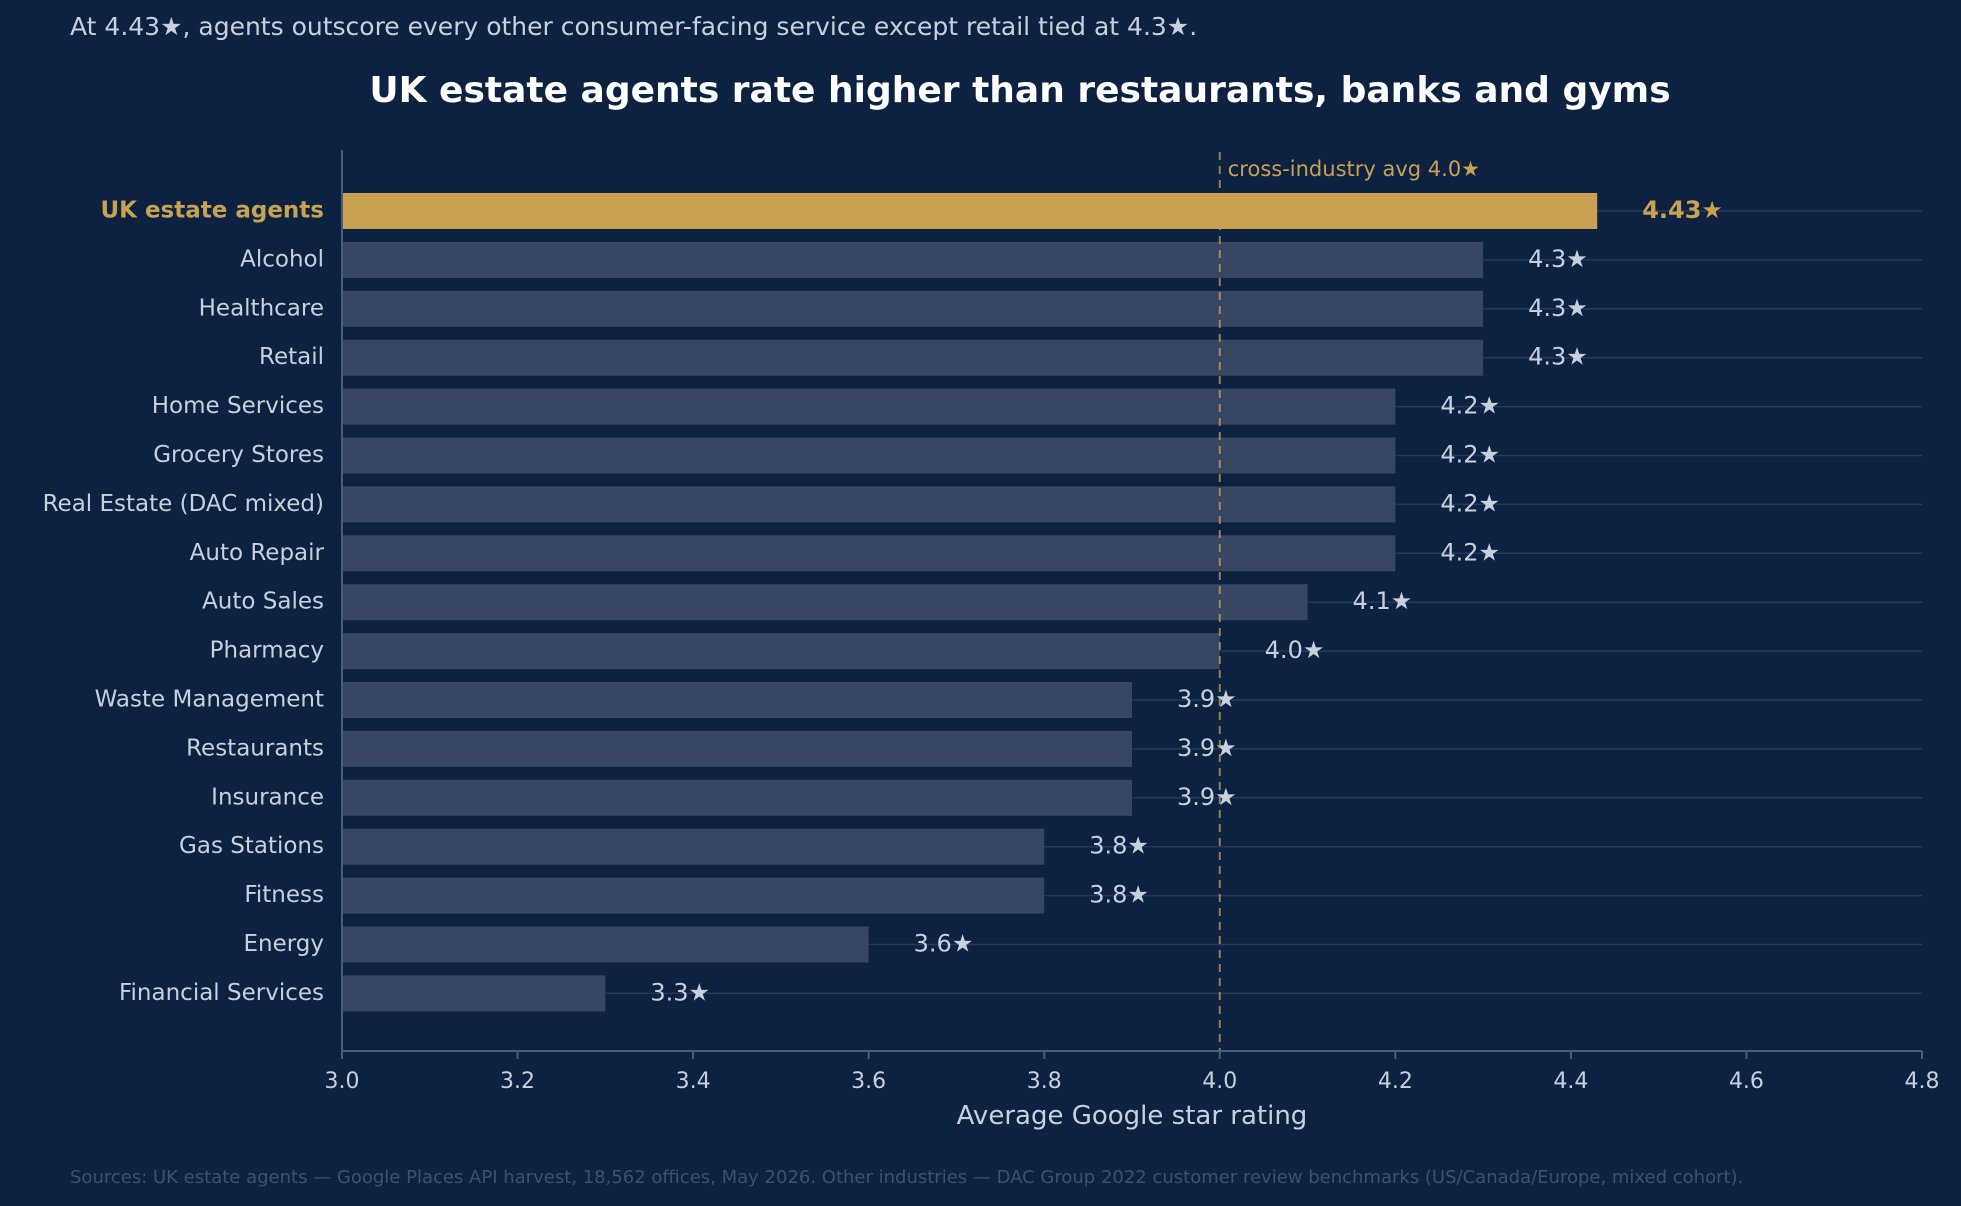  I want to click on category-label: Auto Sales, so click(263, 602).